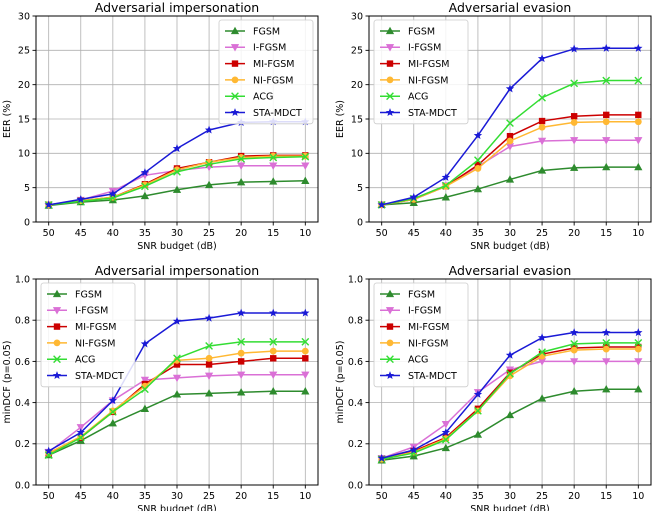 The height and width of the screenshot is (515, 665). Describe the element at coordinates (241, 233) in the screenshot. I see `x-tick-label: 20` at that location.